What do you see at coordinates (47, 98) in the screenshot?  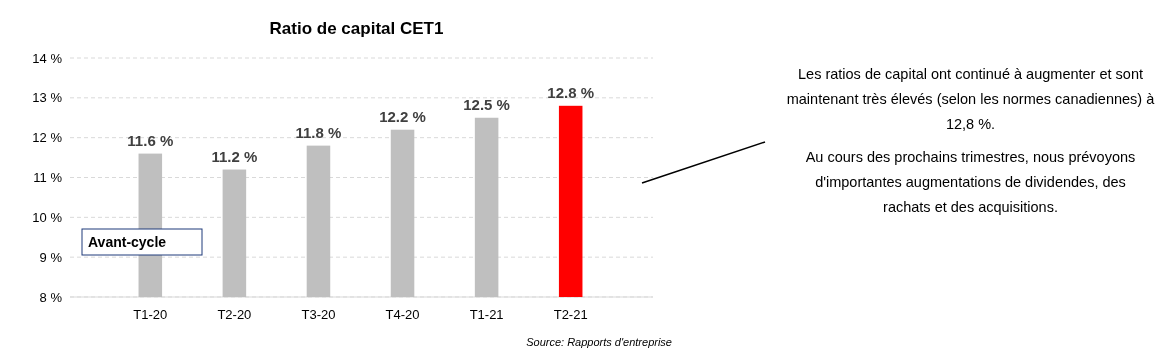 I see `y-tick-label: 13 %` at bounding box center [47, 98].